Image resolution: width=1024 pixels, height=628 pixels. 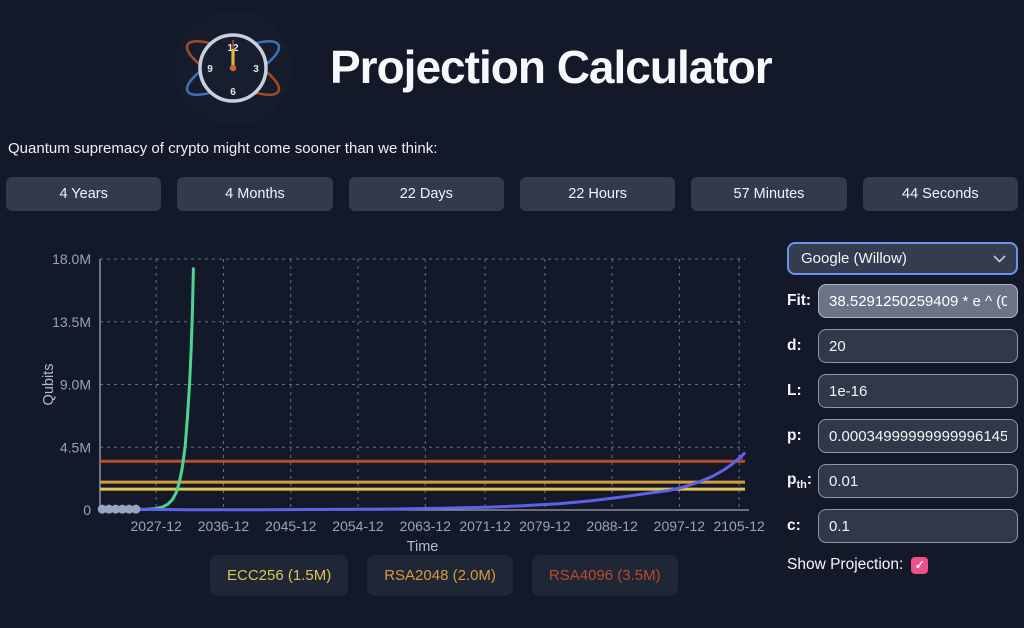 What do you see at coordinates (800, 481) in the screenshot?
I see `pth-label: pth:` at bounding box center [800, 481].